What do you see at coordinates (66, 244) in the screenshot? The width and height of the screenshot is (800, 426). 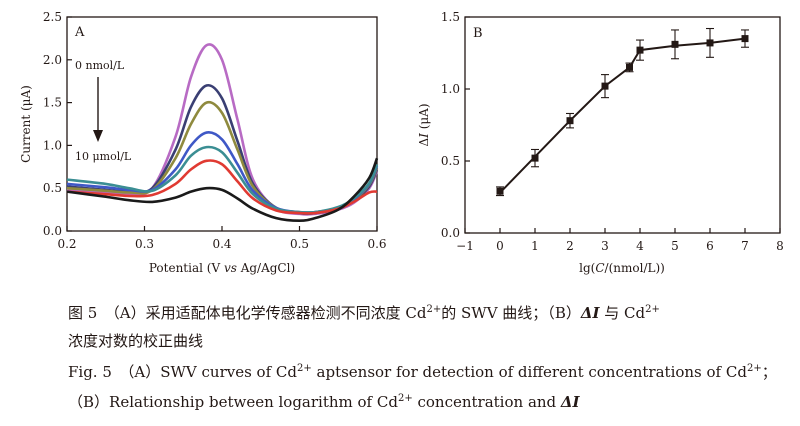 I see `x-tick-label: 0.2` at bounding box center [66, 244].